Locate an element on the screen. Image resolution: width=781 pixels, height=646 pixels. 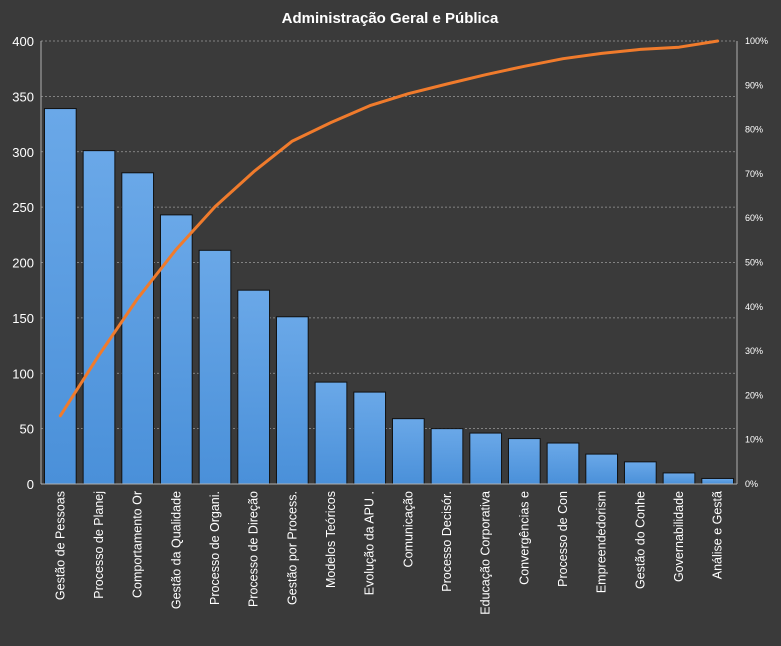
y-tick-label: 250 is located at coordinates (23, 207).